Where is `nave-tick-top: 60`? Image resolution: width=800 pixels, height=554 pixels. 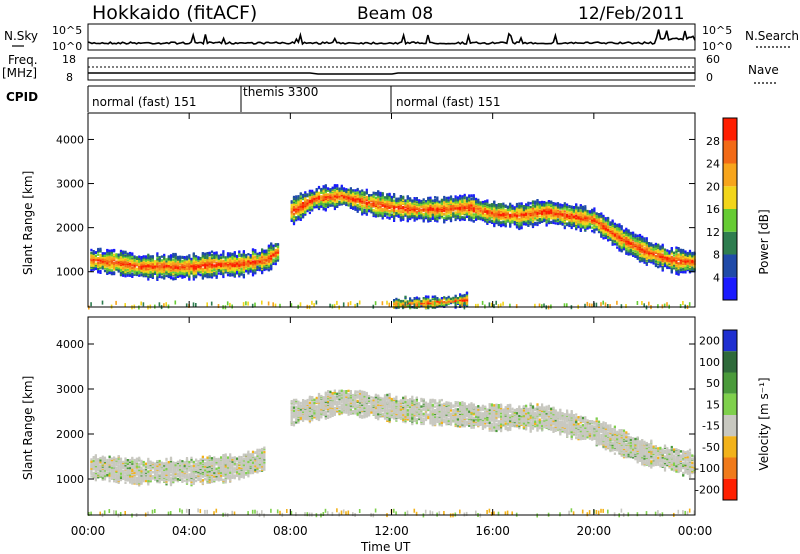
nave-tick-top: 60 is located at coordinates (713, 59).